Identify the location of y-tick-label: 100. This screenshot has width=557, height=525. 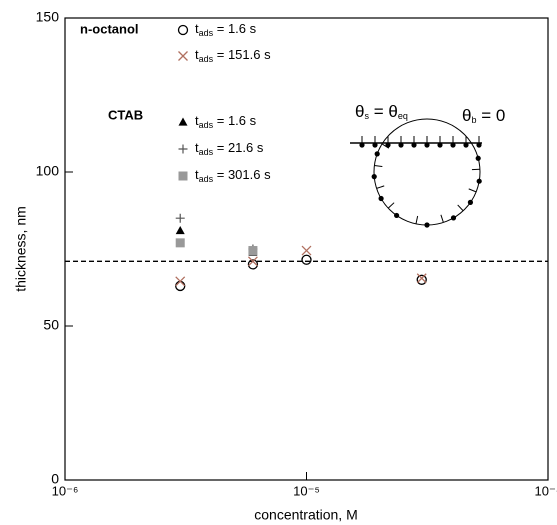
(48, 171).